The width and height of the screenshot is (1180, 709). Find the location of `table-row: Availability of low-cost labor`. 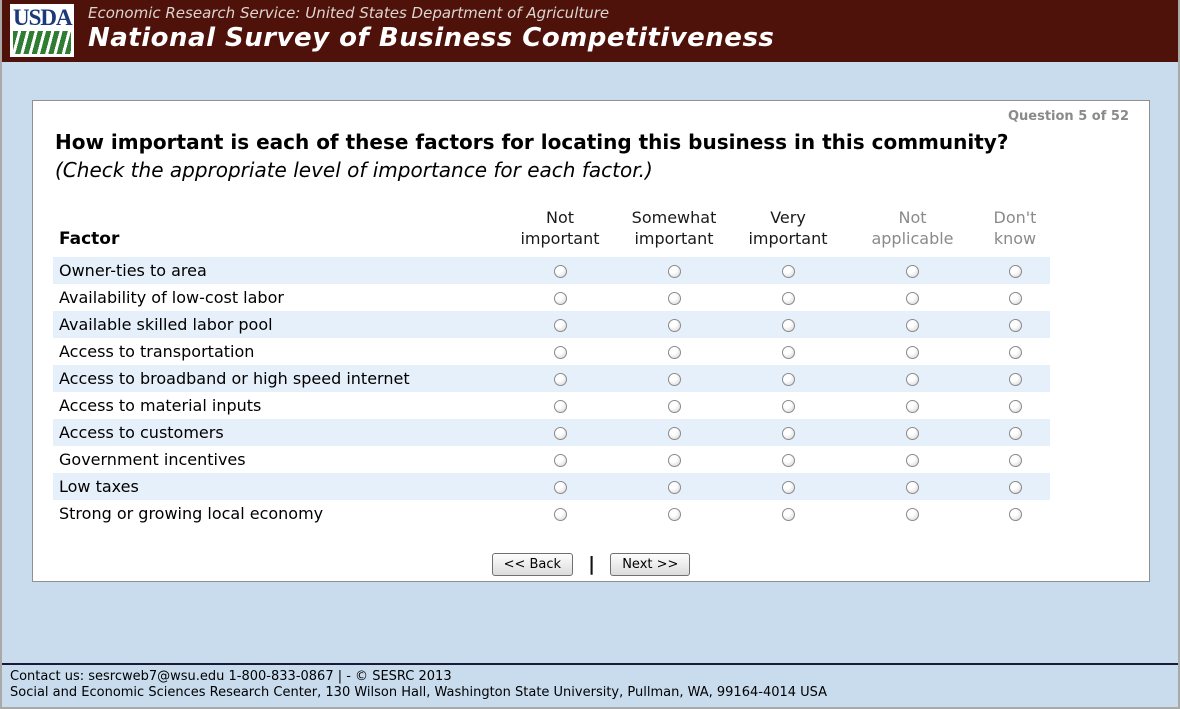

table-row: Availability of low-cost labor is located at coordinates (551, 297).